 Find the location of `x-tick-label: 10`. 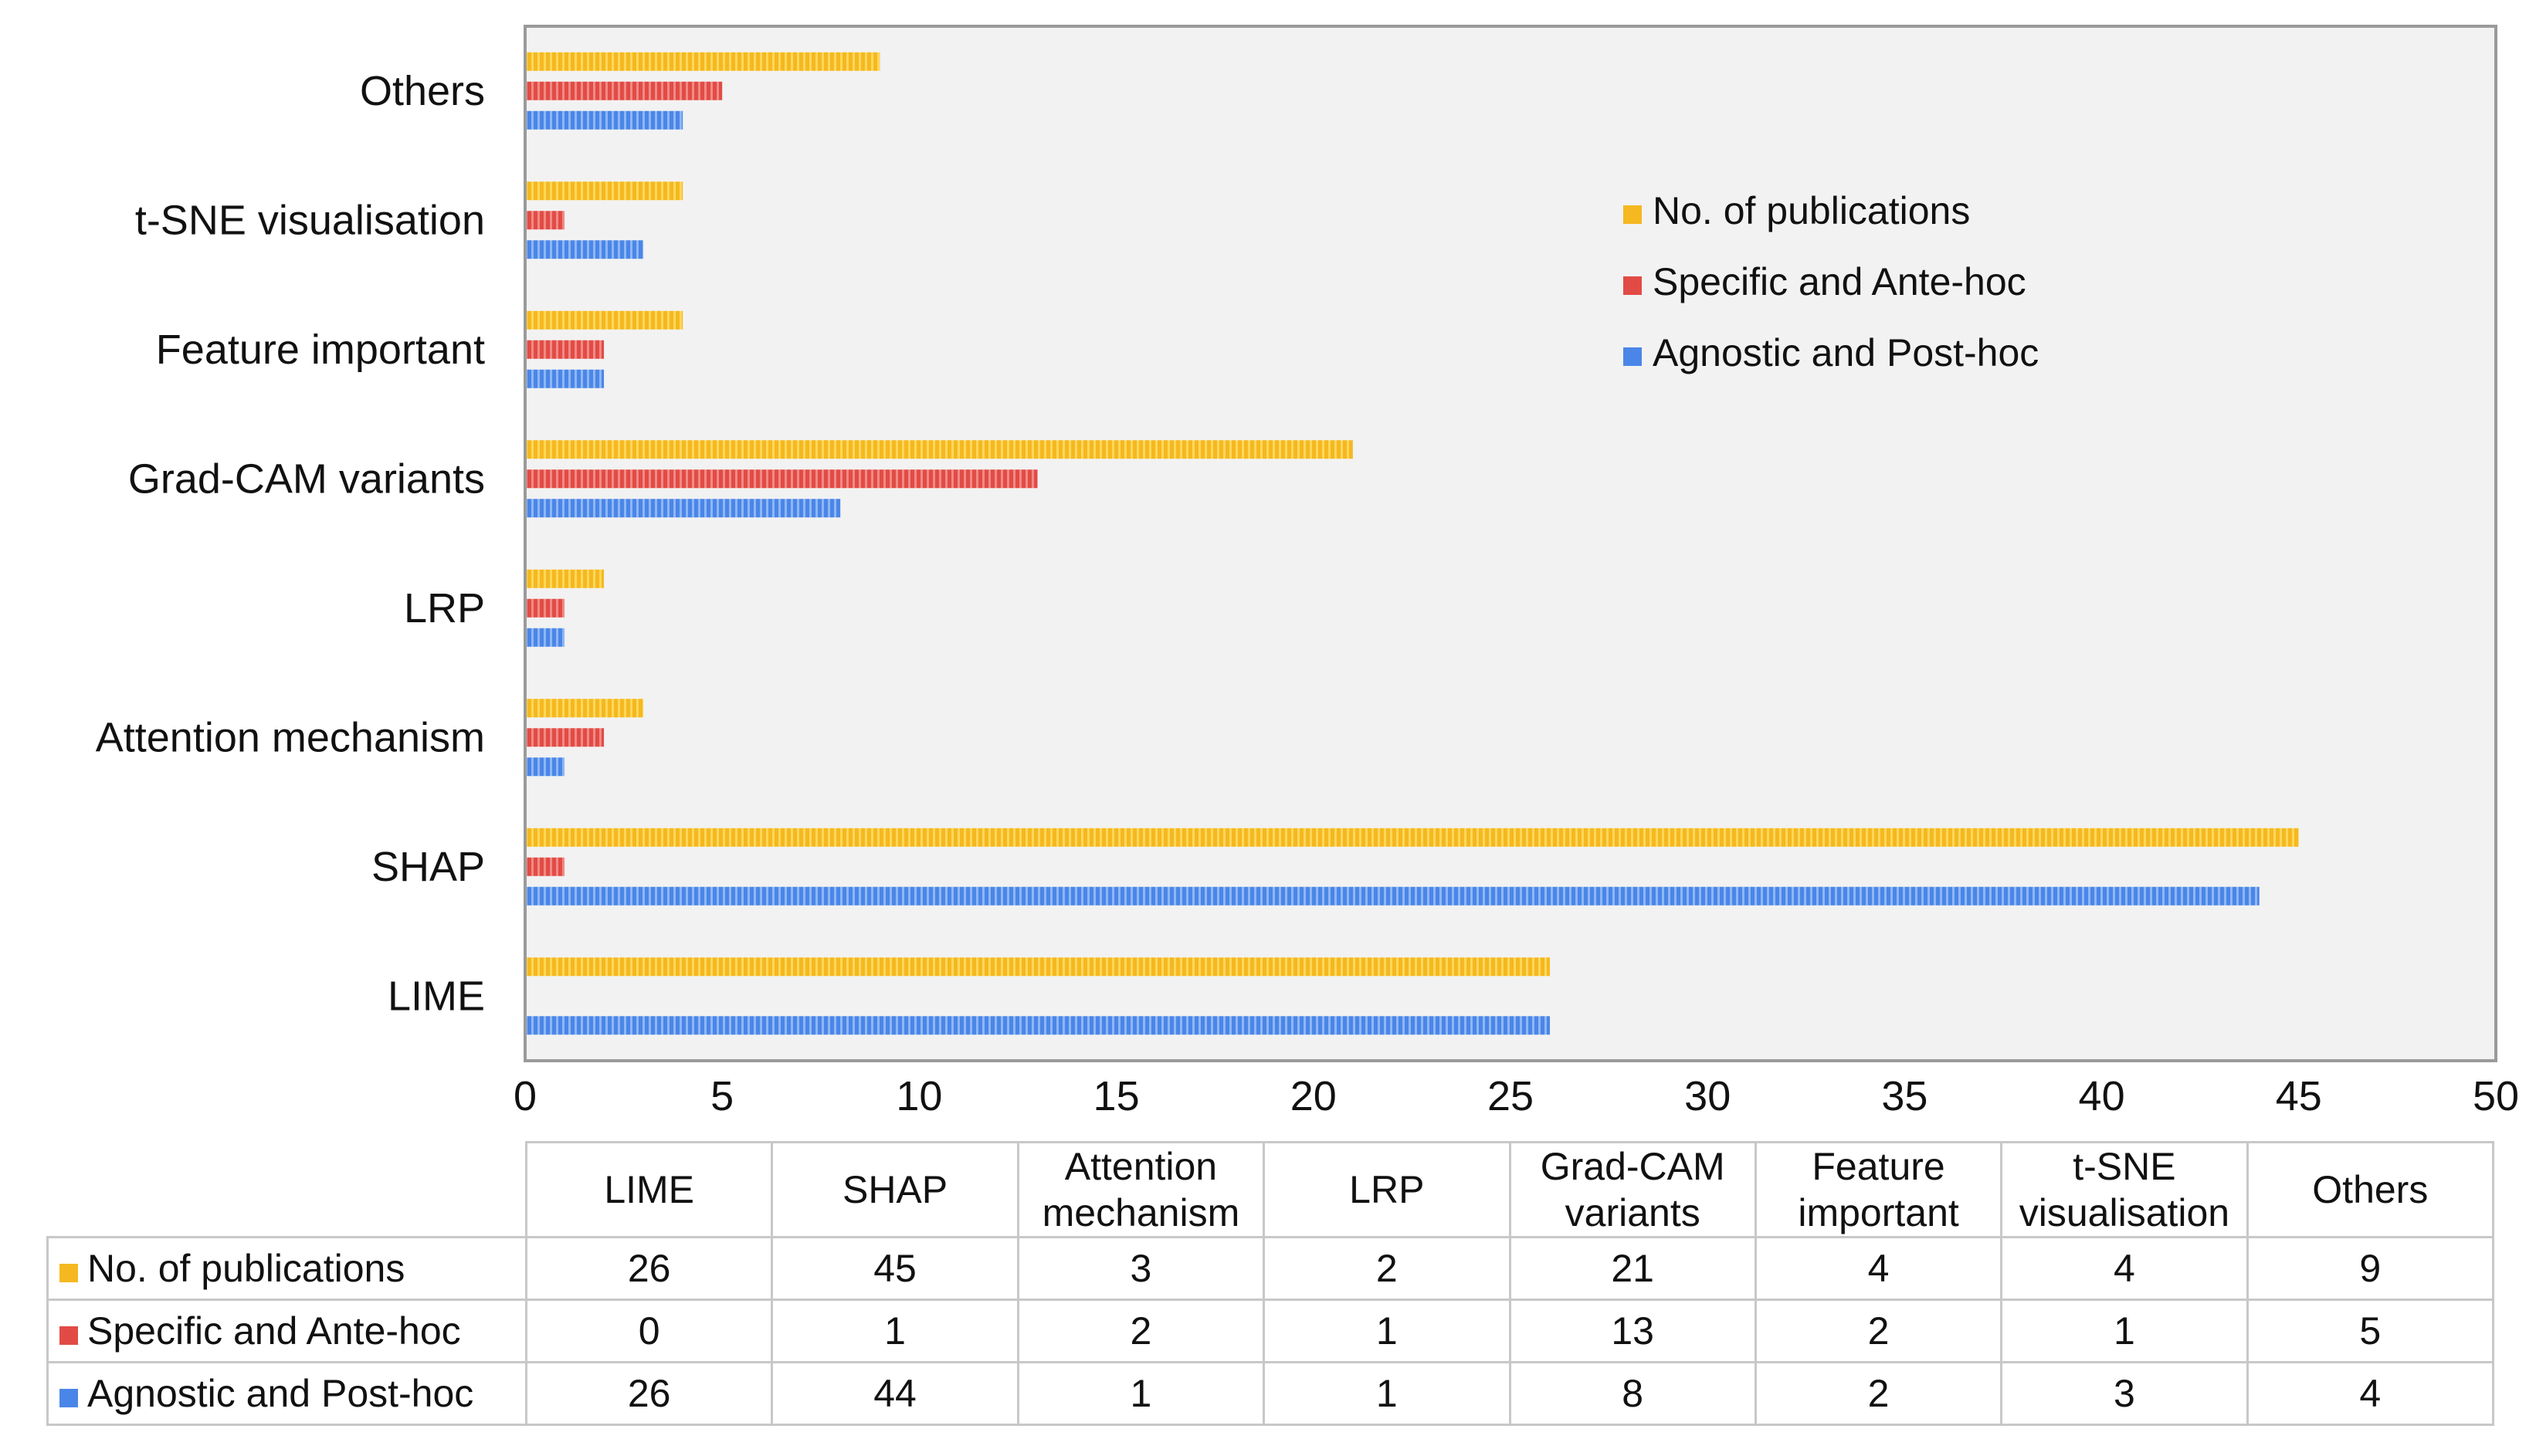

x-tick-label: 10 is located at coordinates (919, 1092).